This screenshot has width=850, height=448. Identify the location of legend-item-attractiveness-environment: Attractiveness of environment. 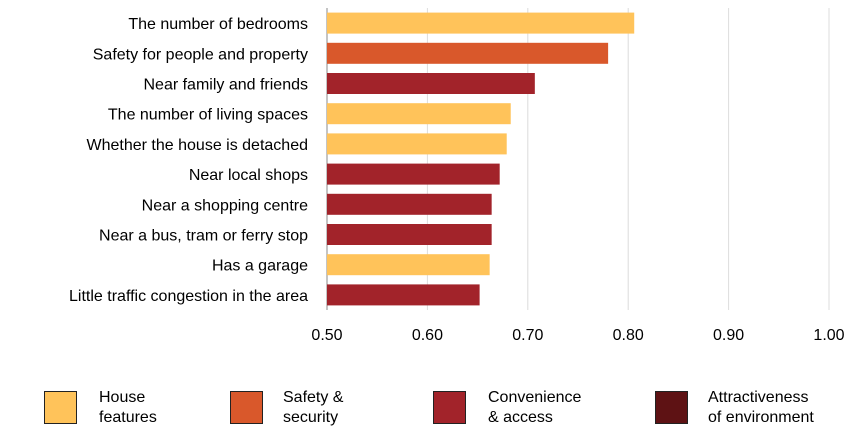
(752, 408).